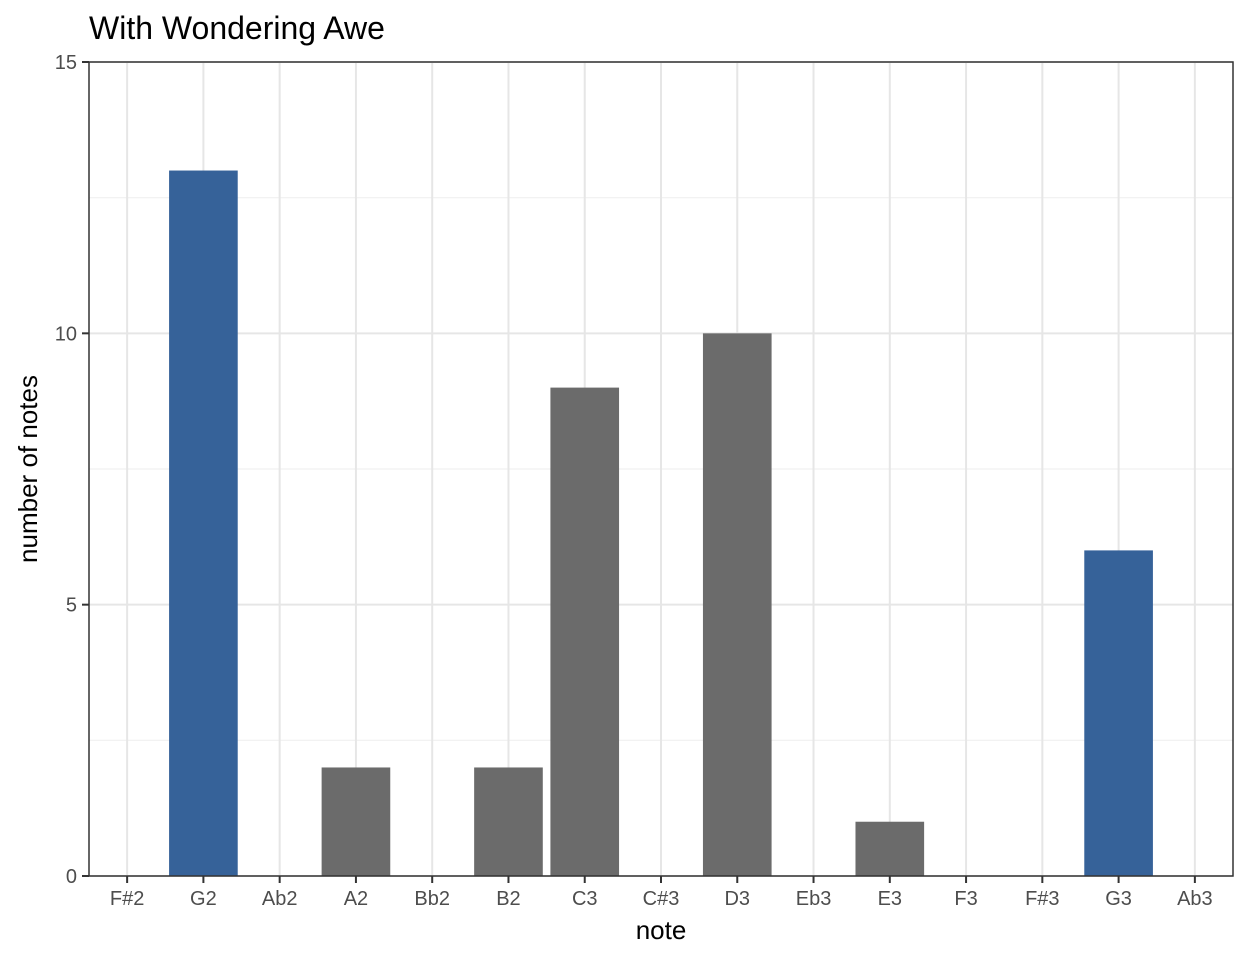 The width and height of the screenshot is (1248, 960). Describe the element at coordinates (661, 930) in the screenshot. I see `x-axis-title: note` at that location.